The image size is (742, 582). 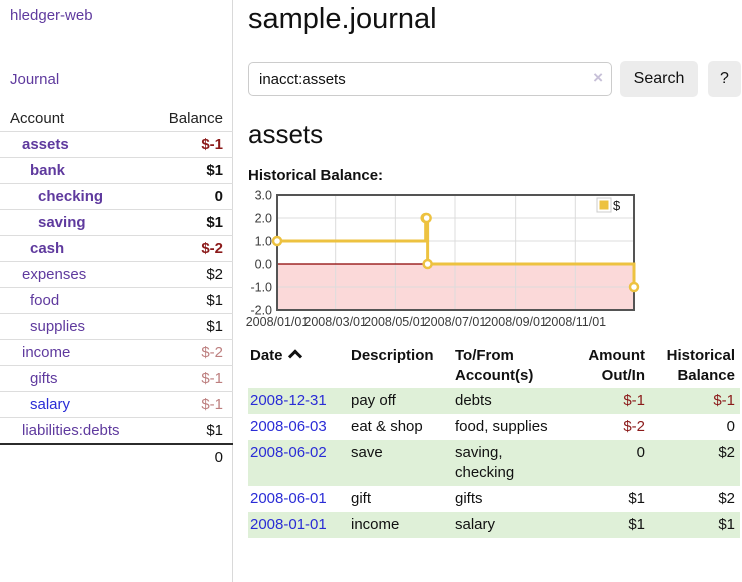 I want to click on x-axis-tick-label: 2008/09/01, so click(x=515, y=322).